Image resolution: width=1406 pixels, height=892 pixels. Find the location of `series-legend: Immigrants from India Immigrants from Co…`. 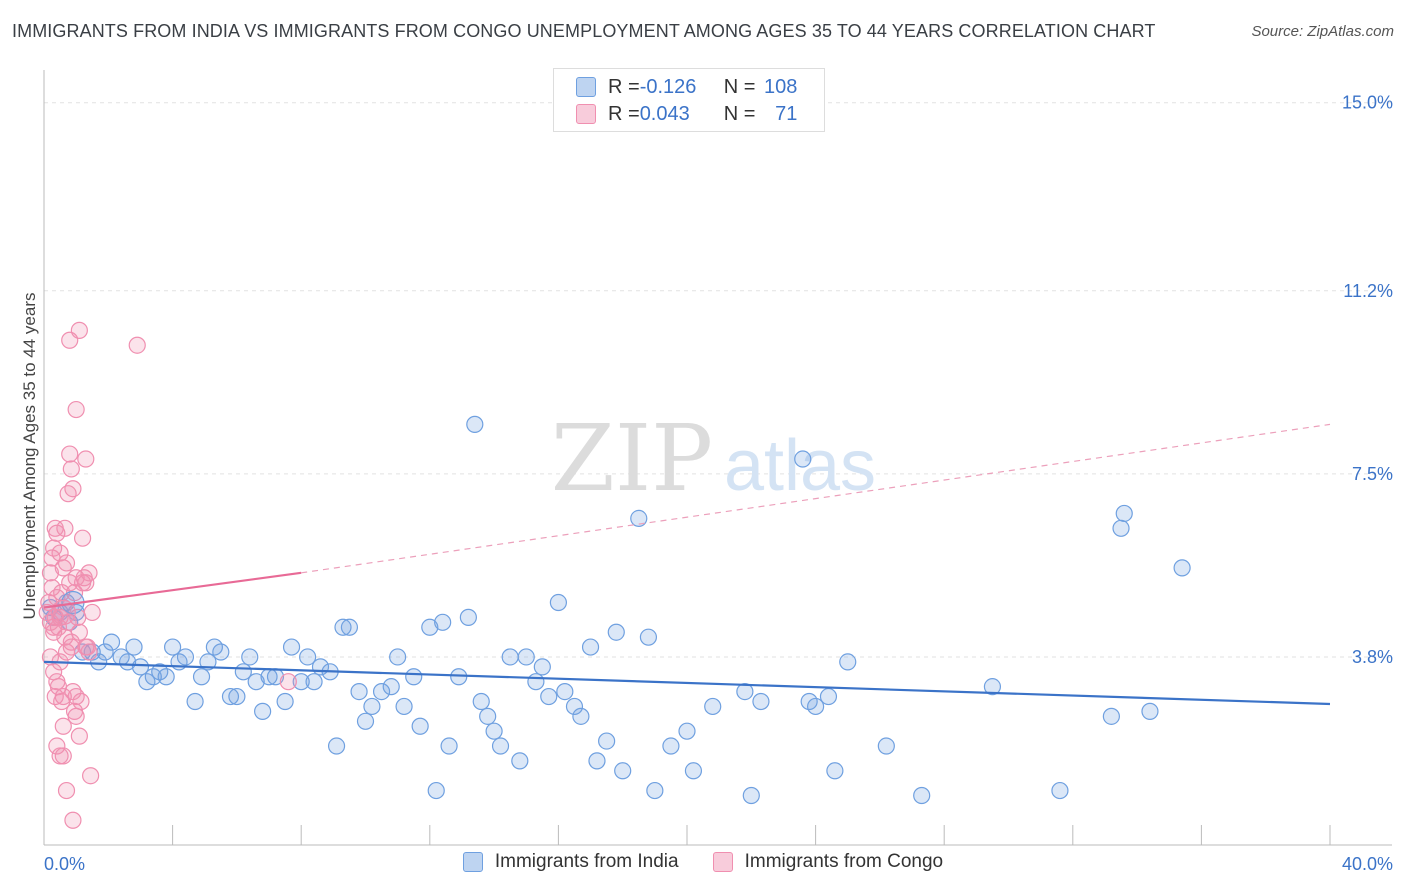

series-legend: Immigrants from India Immigrants from Co… is located at coordinates (703, 862).